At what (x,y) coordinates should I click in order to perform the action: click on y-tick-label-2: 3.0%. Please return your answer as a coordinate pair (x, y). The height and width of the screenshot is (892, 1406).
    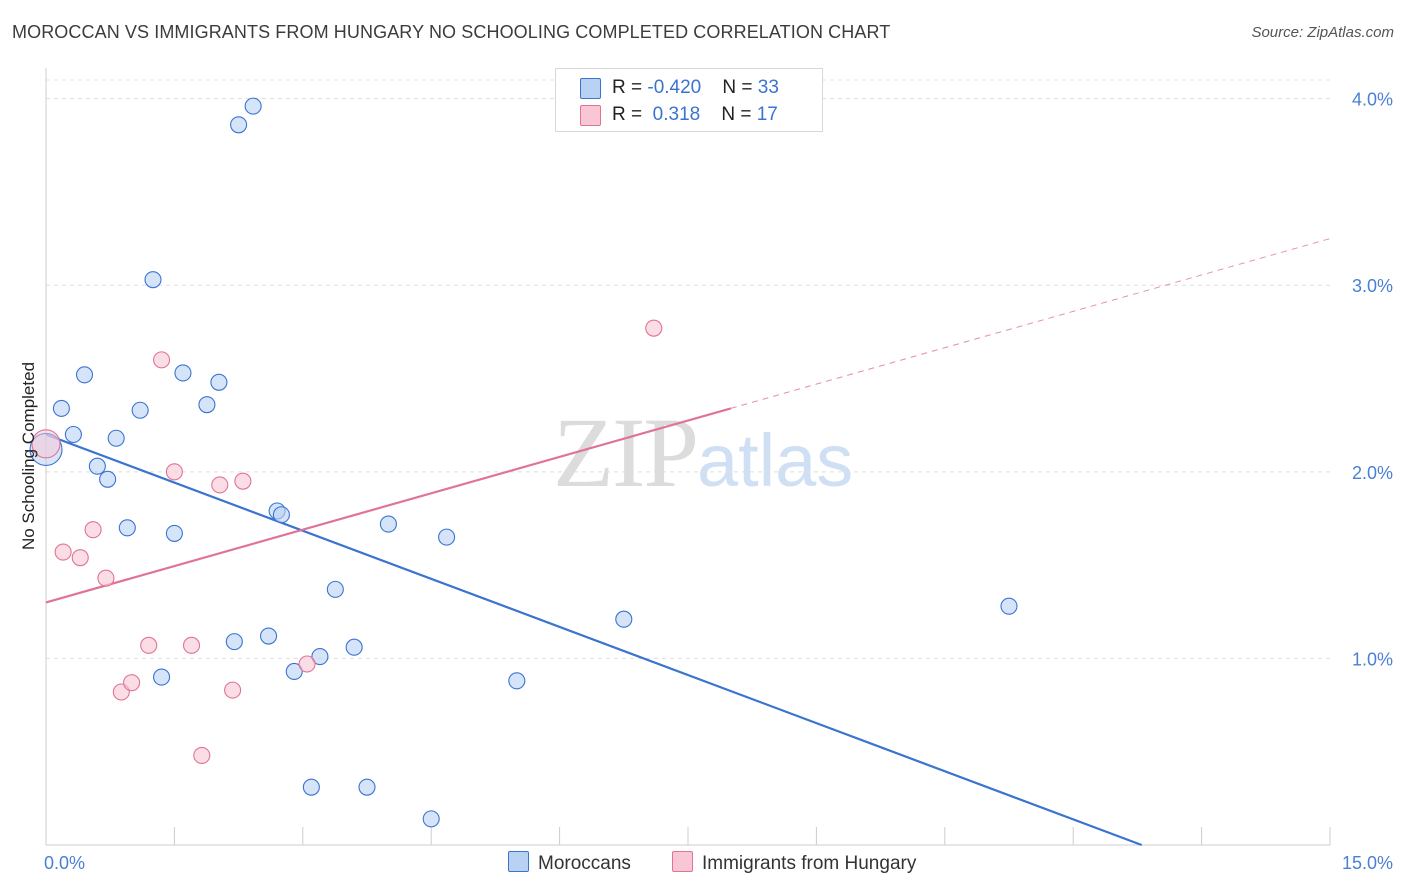
    Looking at the image, I should click on (1372, 286).